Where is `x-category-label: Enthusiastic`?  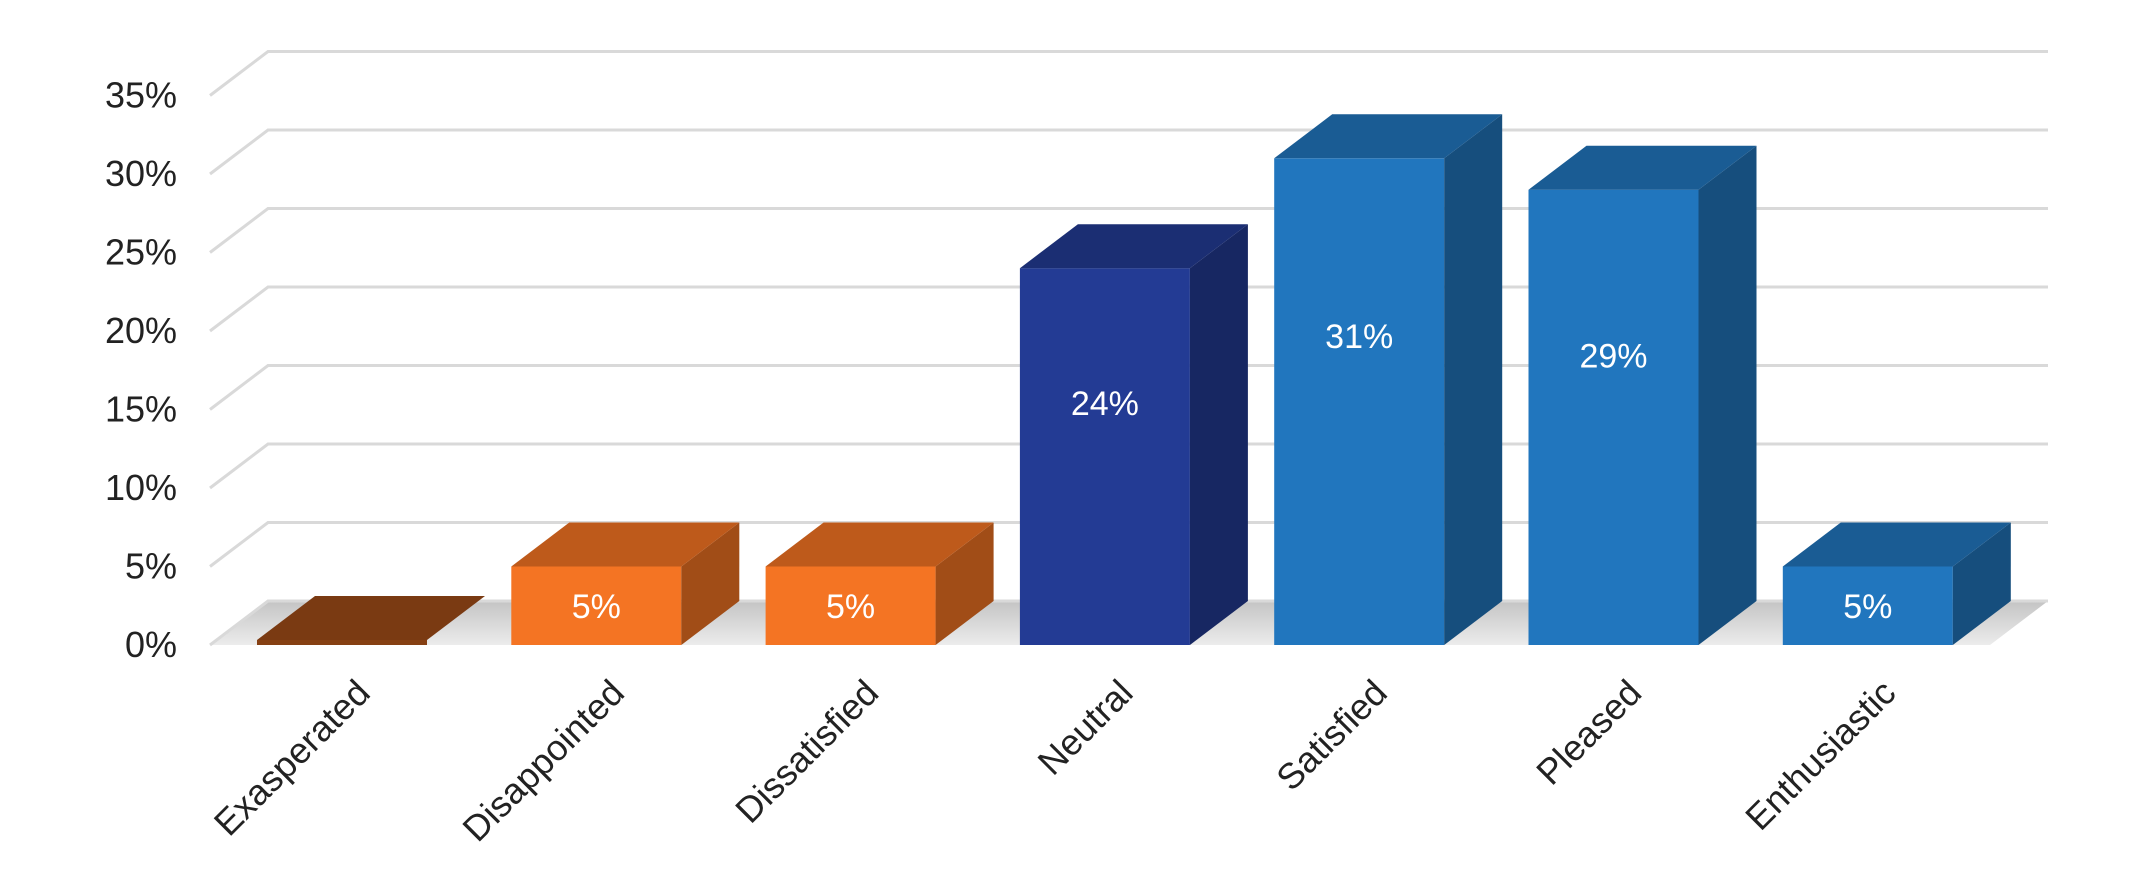 x-category-label: Enthusiastic is located at coordinates (1820, 755).